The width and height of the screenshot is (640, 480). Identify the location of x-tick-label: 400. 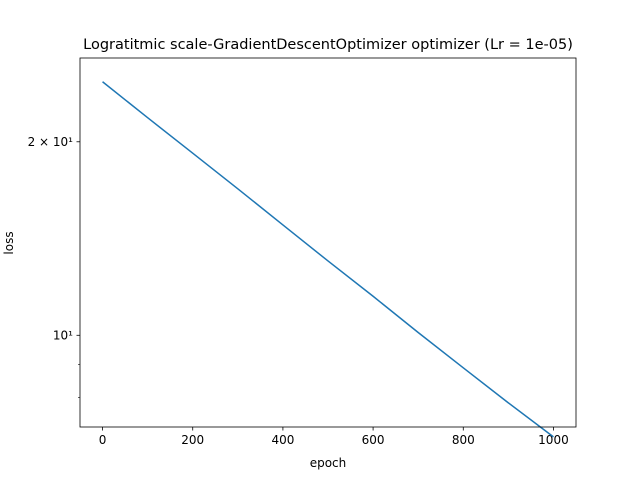
(282, 440).